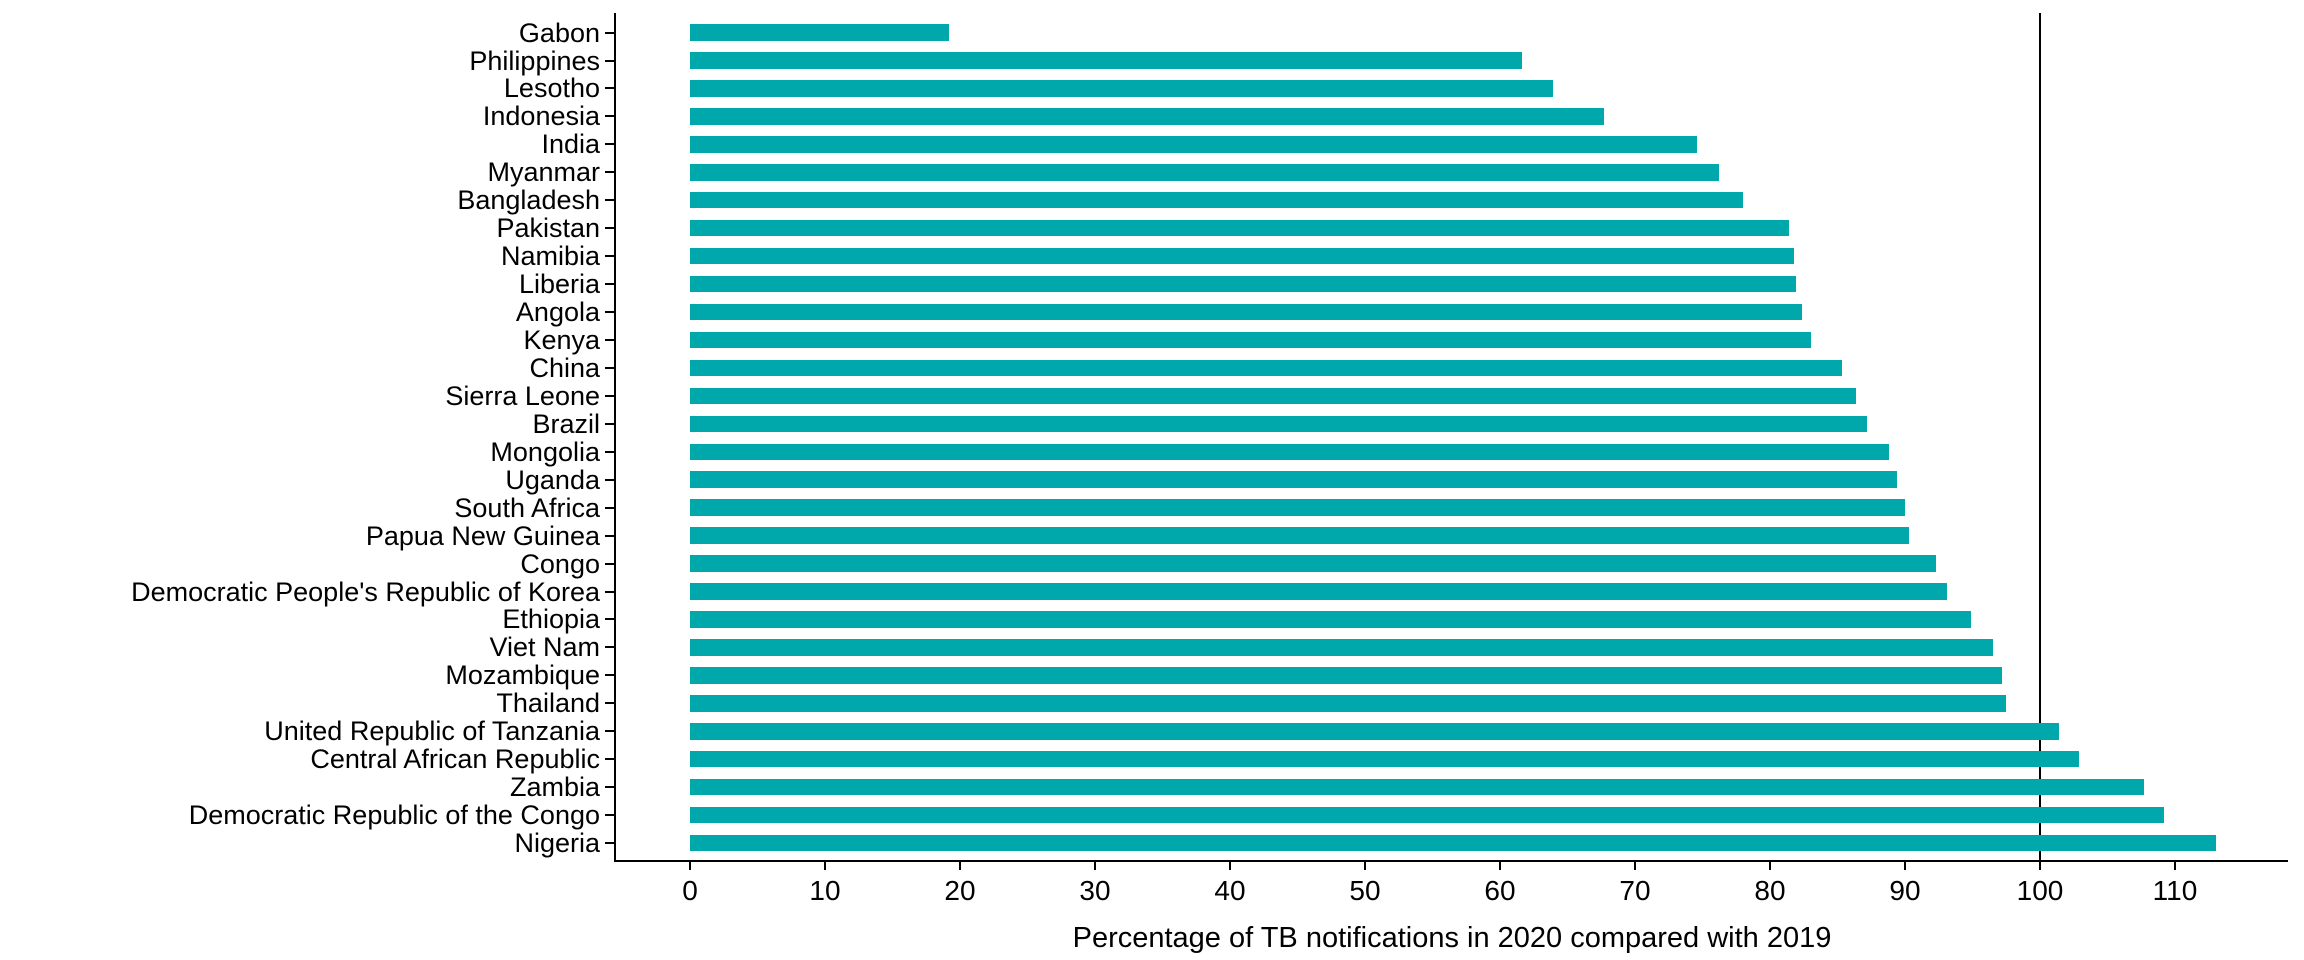 This screenshot has width=2304, height=960. What do you see at coordinates (394, 815) in the screenshot?
I see `country-label: Democratic Republic of the Congo` at bounding box center [394, 815].